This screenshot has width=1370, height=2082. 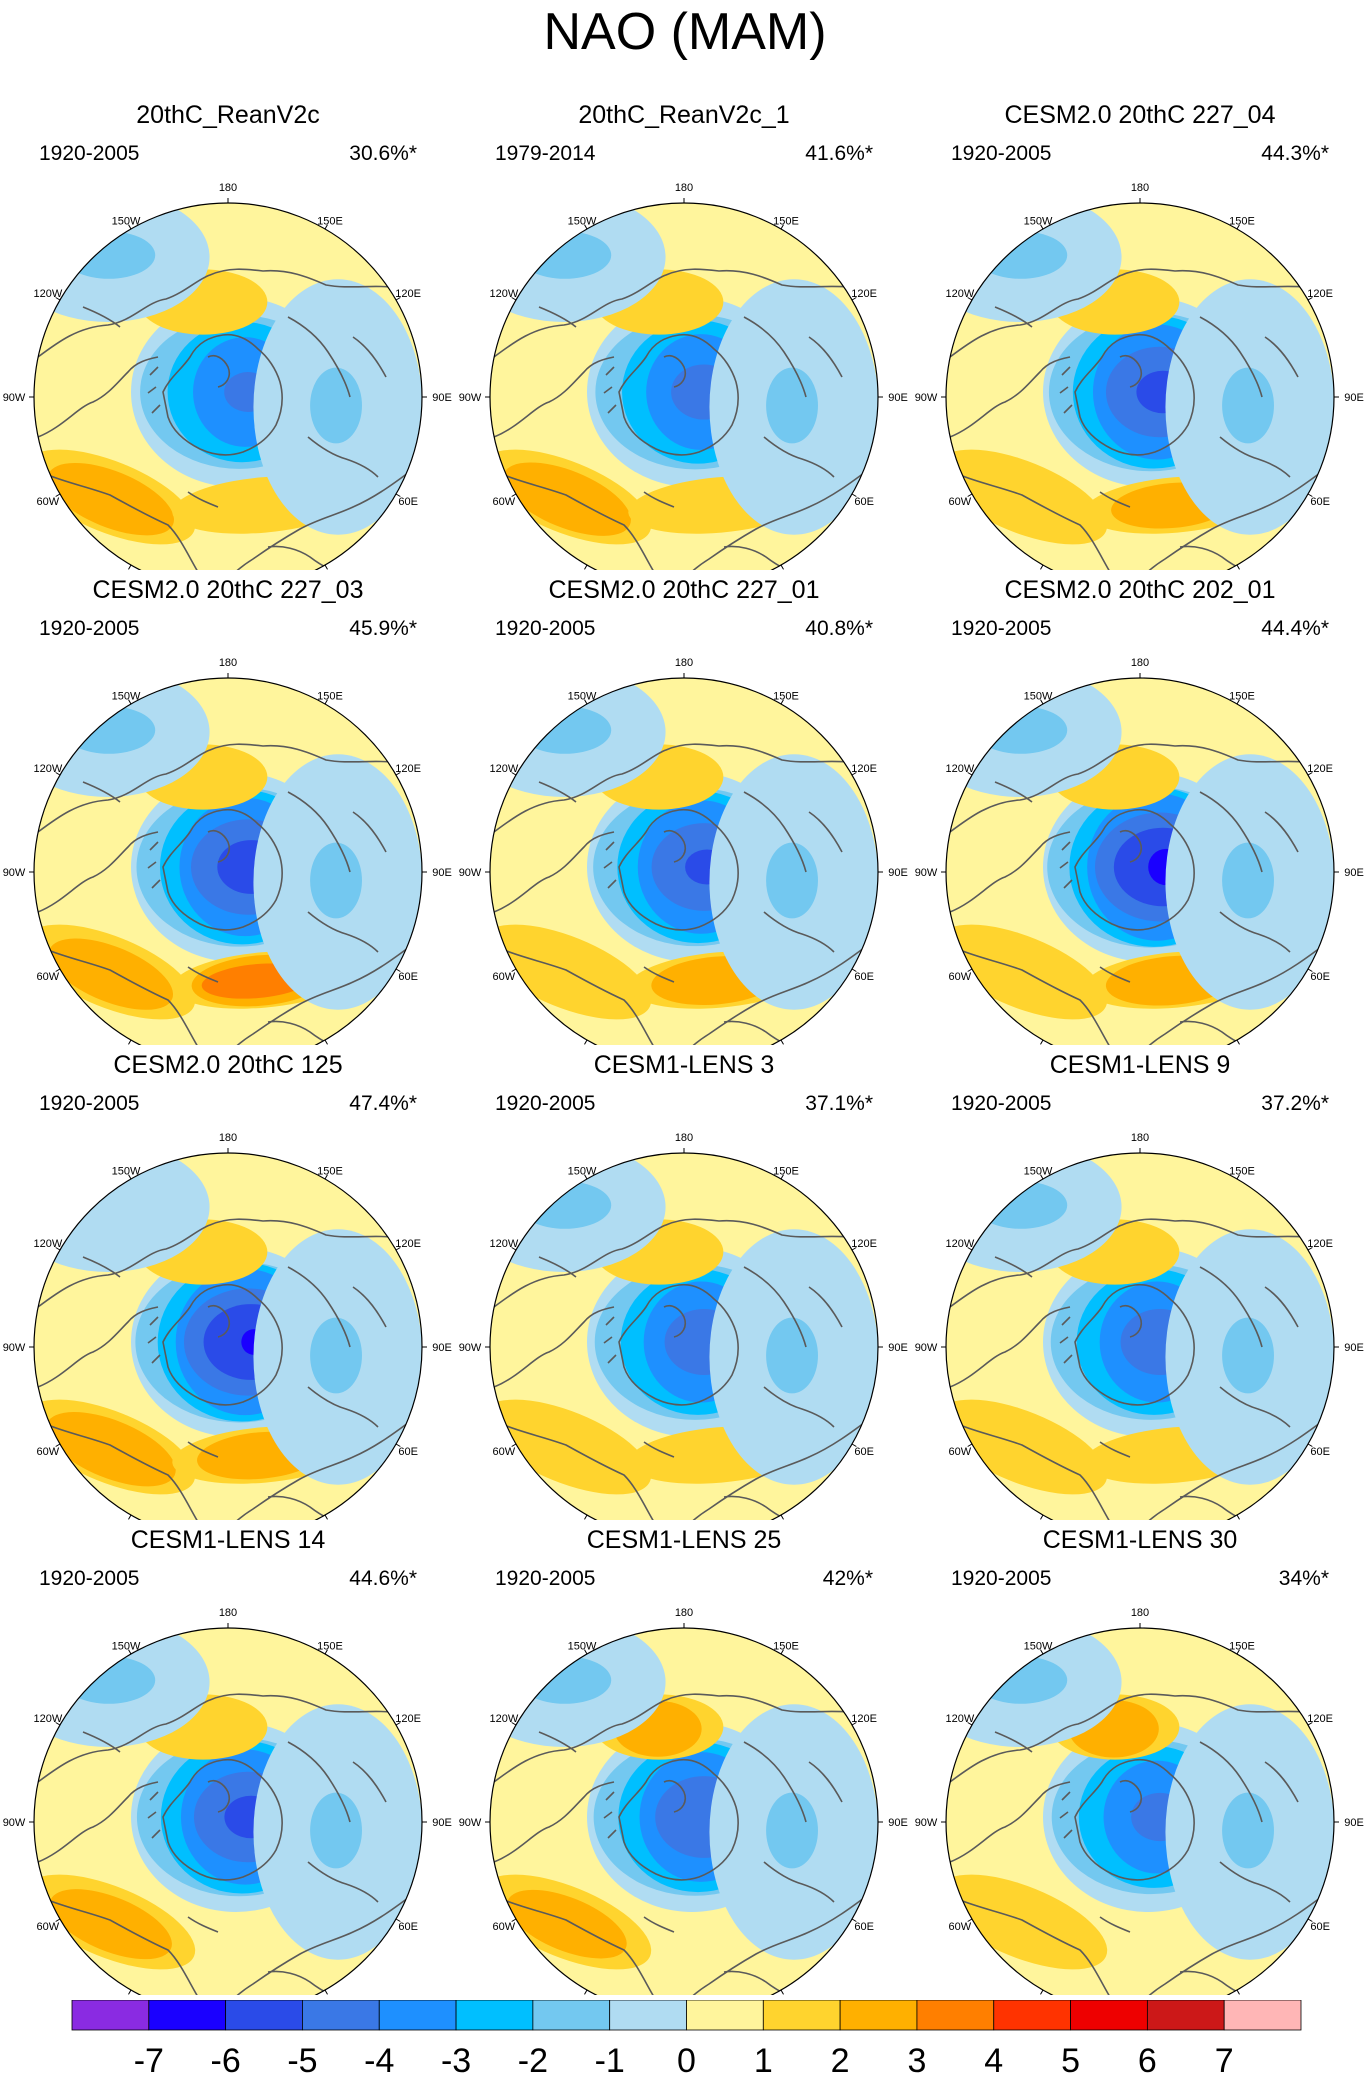 I want to click on panel-explained-variance: 47.4%*, so click(x=383, y=1103).